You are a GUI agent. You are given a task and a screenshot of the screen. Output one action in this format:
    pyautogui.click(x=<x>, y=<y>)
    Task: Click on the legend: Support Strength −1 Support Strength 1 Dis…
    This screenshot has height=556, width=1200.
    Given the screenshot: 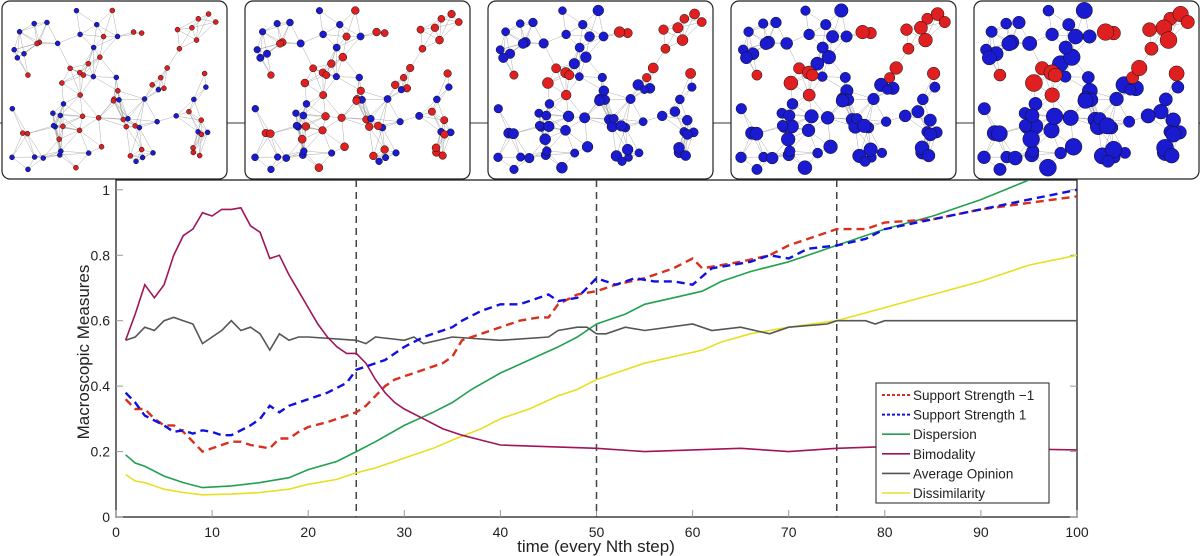 What is the action you would take?
    pyautogui.click(x=962, y=443)
    